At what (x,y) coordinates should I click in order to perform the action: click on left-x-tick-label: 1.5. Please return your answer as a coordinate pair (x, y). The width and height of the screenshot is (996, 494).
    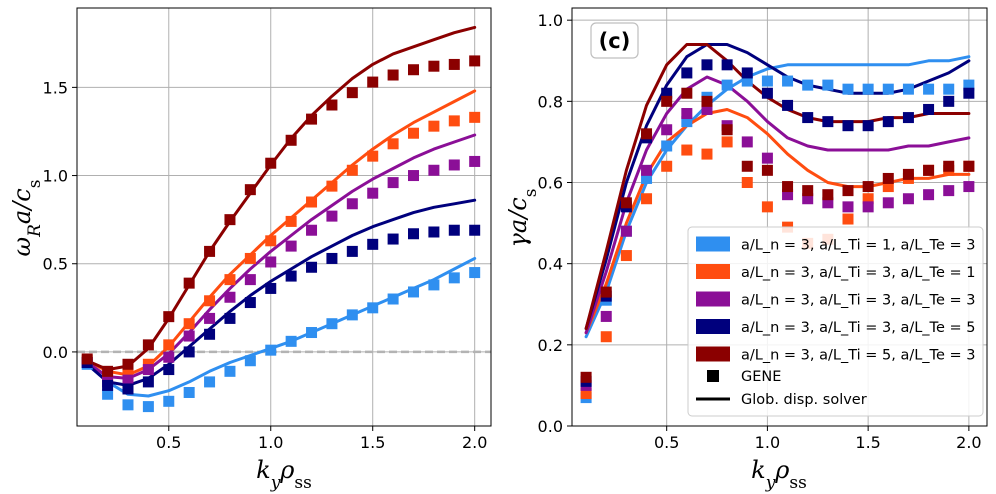
    Looking at the image, I should click on (372, 442).